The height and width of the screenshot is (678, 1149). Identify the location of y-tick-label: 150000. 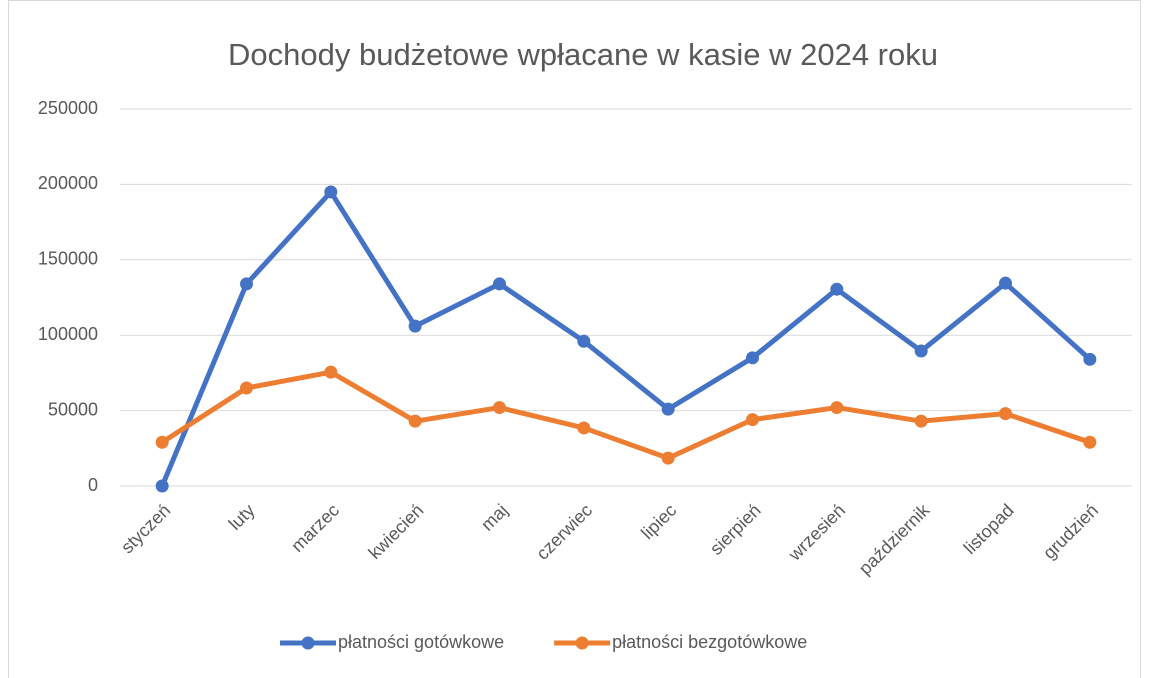
(68, 259).